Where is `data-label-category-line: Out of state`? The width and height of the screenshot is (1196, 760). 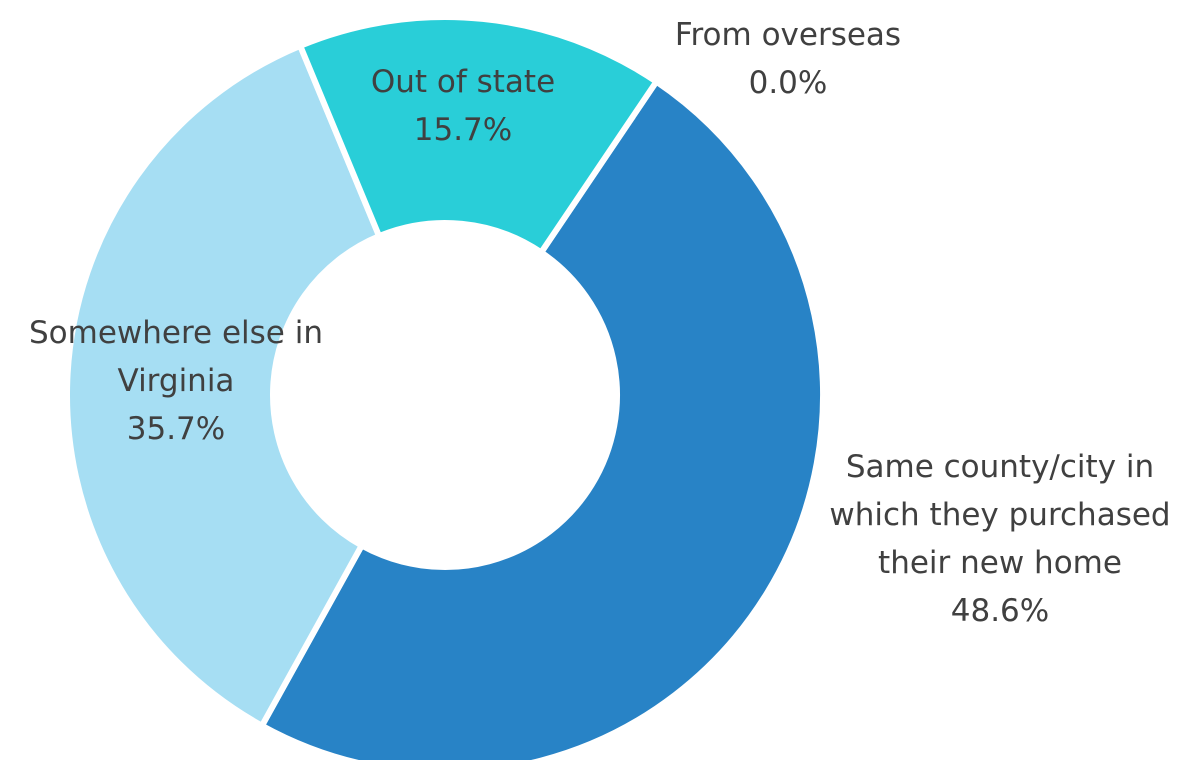
data-label-category-line: Out of state is located at coordinates (463, 82).